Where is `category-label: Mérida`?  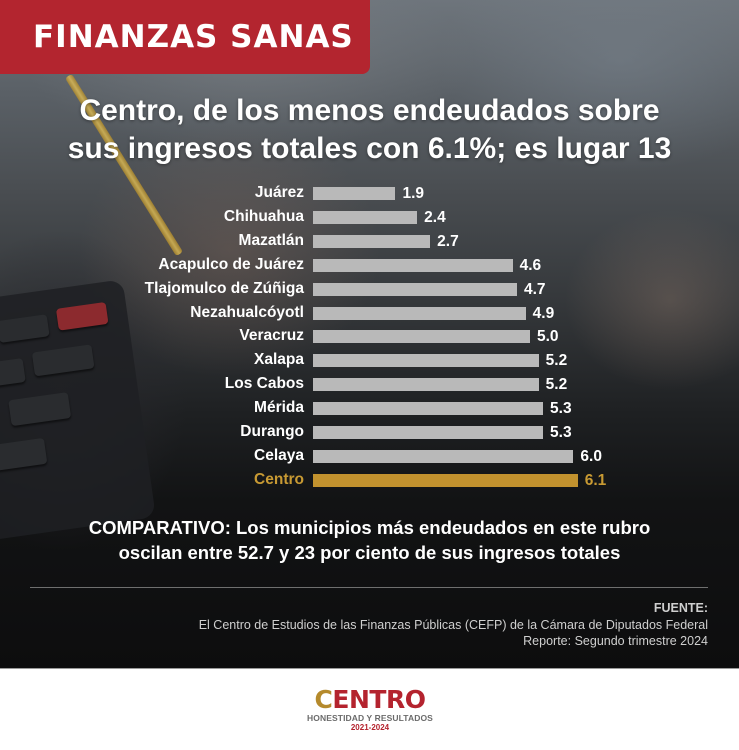
category-label: Mérida is located at coordinates (279, 408).